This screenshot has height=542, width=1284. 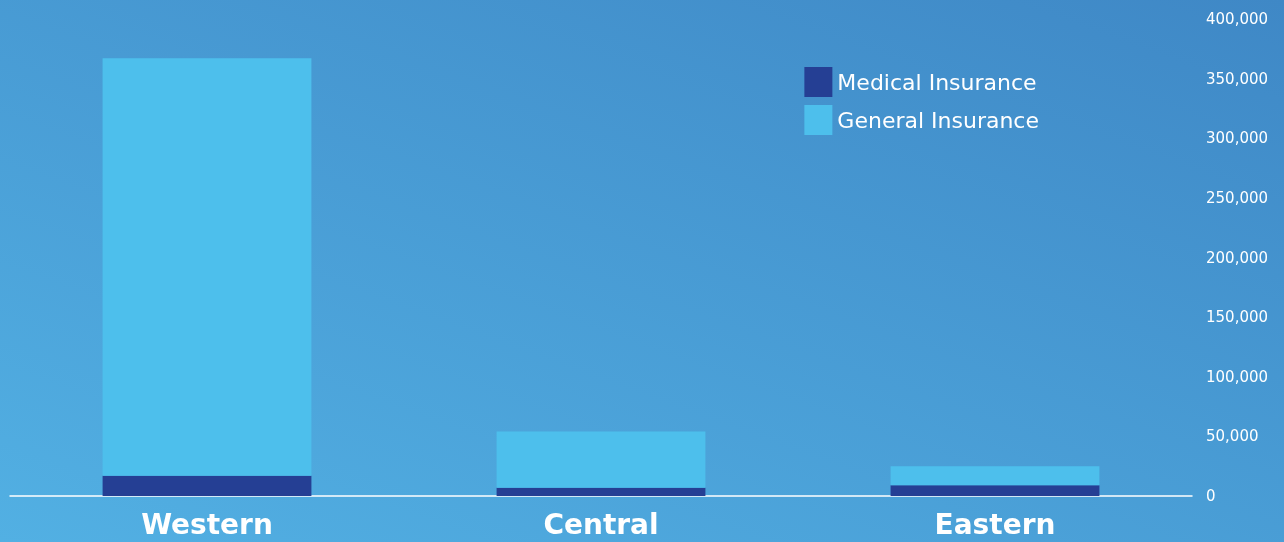 What do you see at coordinates (1211, 496) in the screenshot?
I see `y-tick-label: 0` at bounding box center [1211, 496].